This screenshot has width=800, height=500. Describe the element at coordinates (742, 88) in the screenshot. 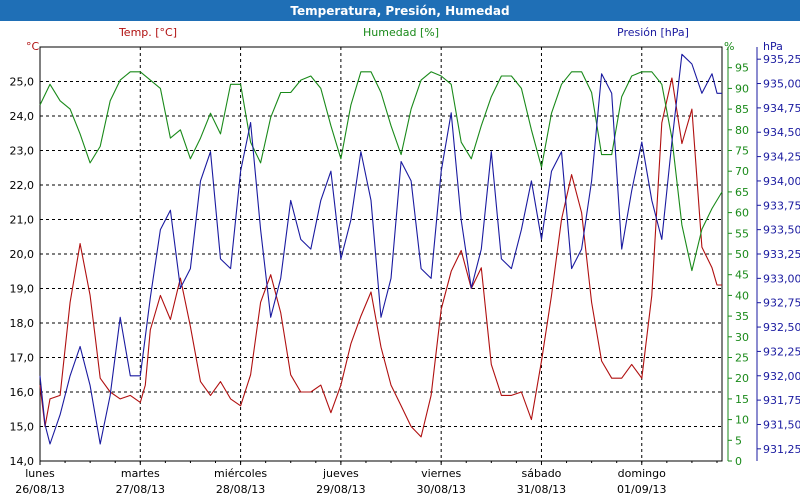

I see `humidity-tick-label: 90` at that location.